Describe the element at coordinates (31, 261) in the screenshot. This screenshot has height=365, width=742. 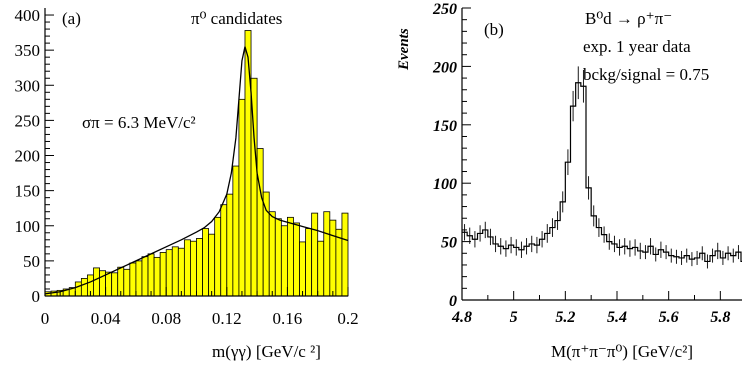
I see `panel-a-y-tick-label: 50` at that location.